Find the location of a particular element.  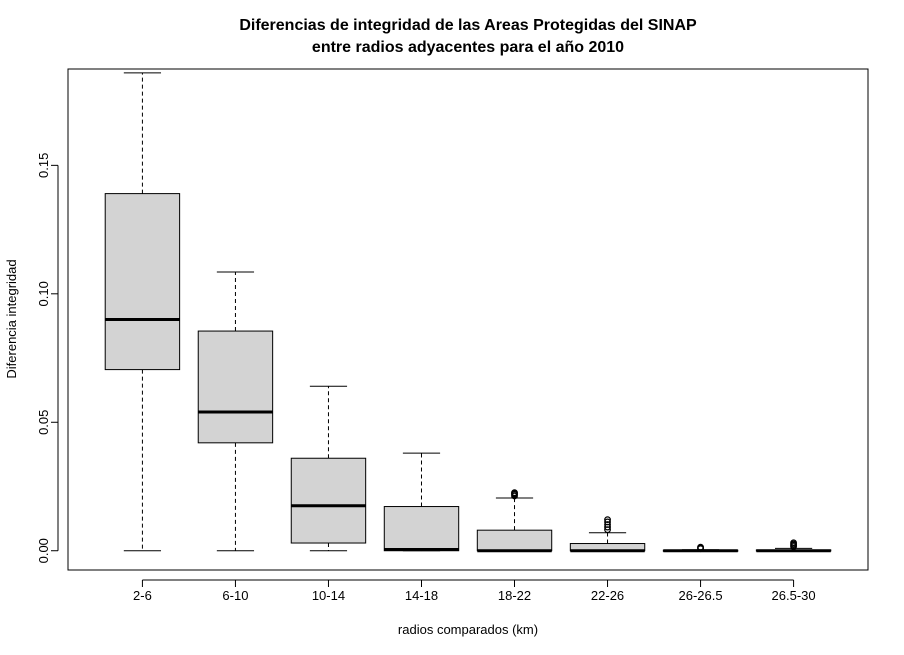

chart-title-line-2: entre radios adyacentes para el año 2010 is located at coordinates (468, 47).